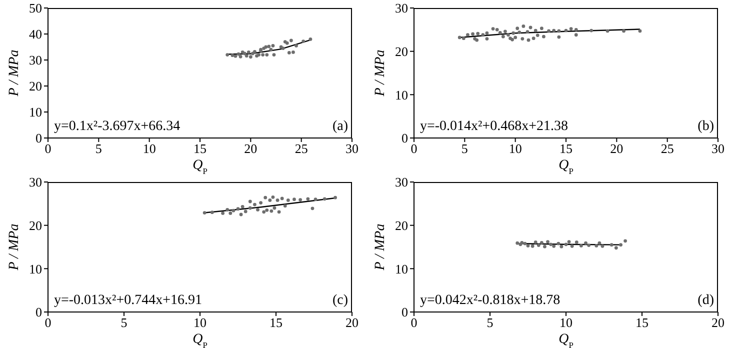 This screenshot has height=348, width=733. Describe the element at coordinates (128, 301) in the screenshot. I see `annotation: y=-0.013x²+0.744x+16.91` at that location.